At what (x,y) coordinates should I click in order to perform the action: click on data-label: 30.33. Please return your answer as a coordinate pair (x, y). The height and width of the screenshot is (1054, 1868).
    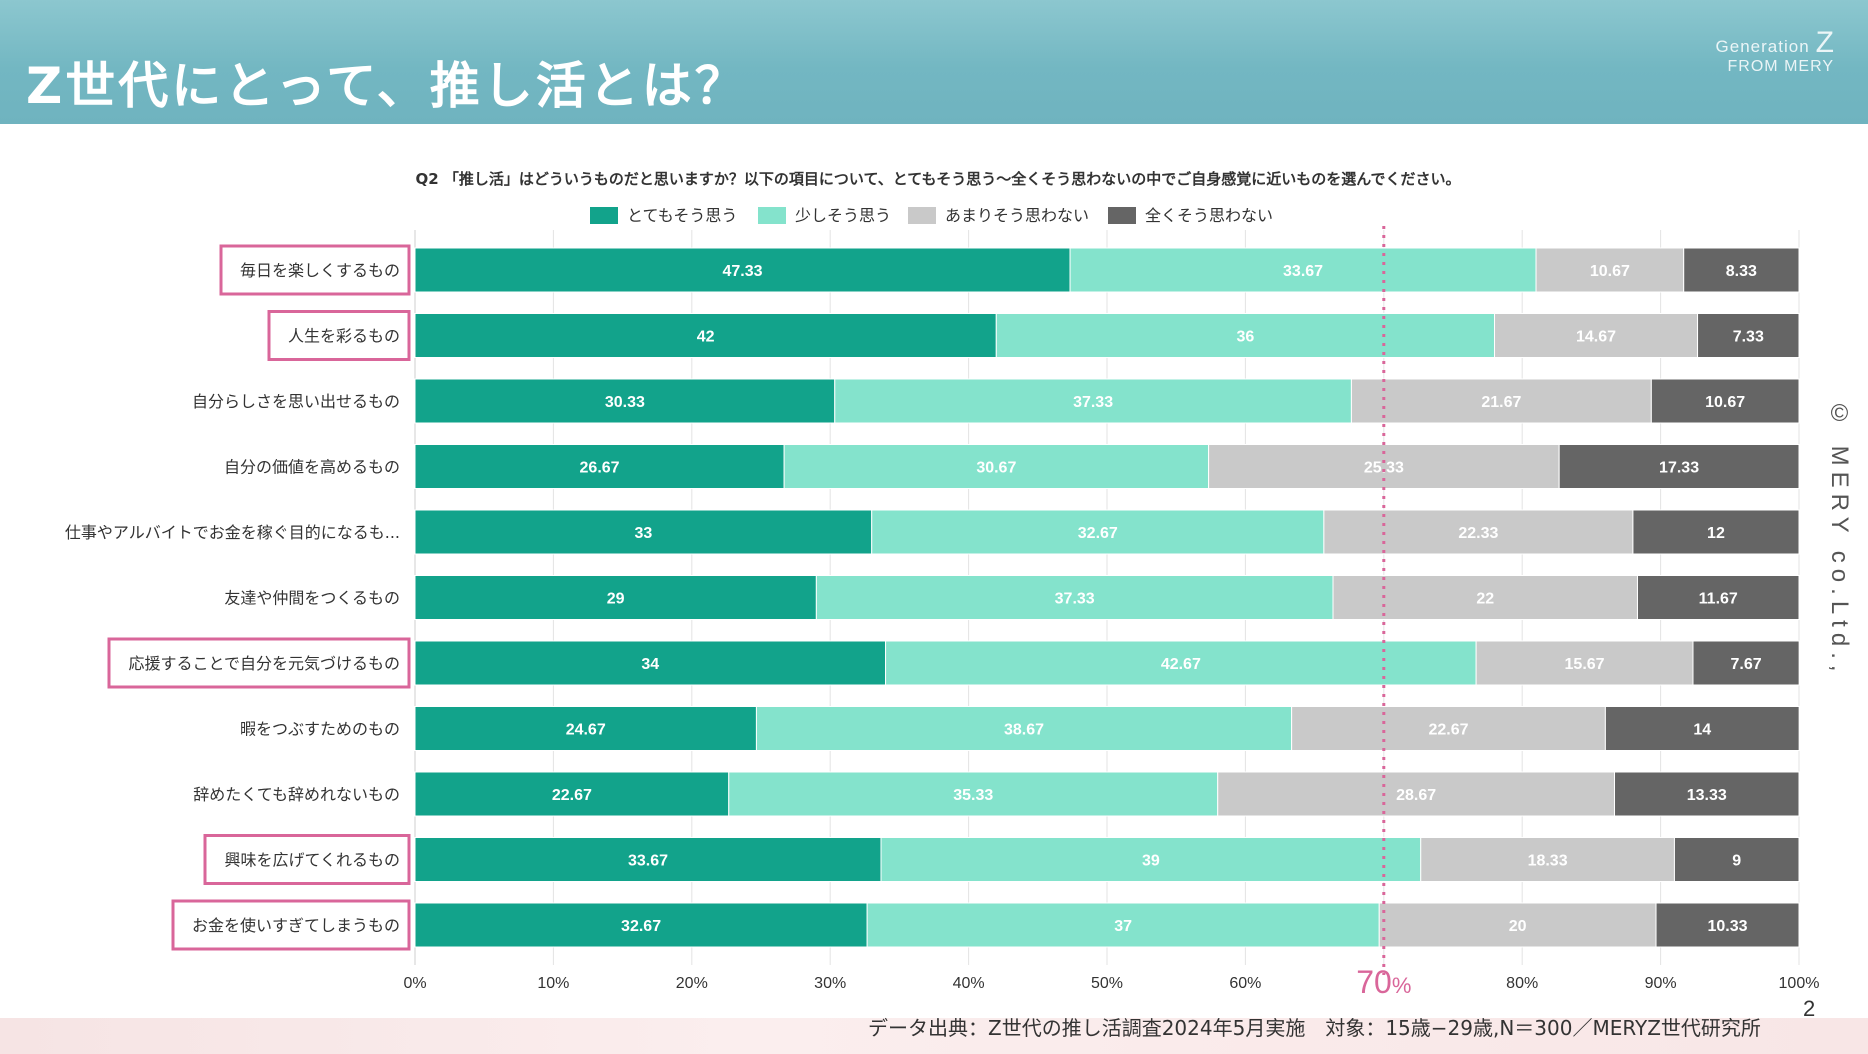
    Looking at the image, I should click on (625, 402).